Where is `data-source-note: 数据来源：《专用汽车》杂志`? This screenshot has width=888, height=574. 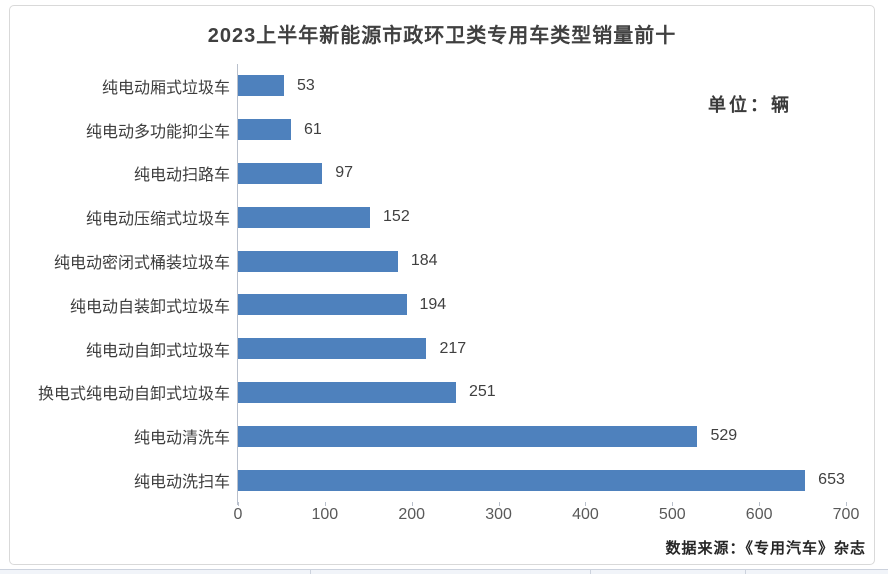
data-source-note: 数据来源：《专用汽车》杂志 is located at coordinates (765, 548).